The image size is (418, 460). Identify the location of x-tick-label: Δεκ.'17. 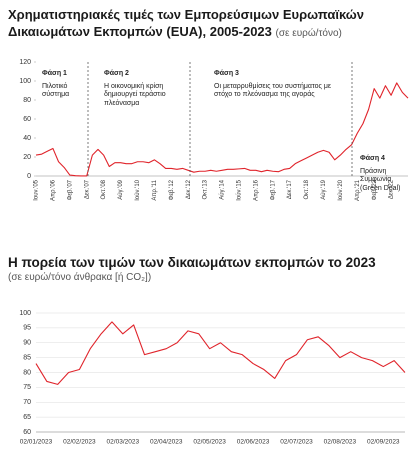
(290, 189).